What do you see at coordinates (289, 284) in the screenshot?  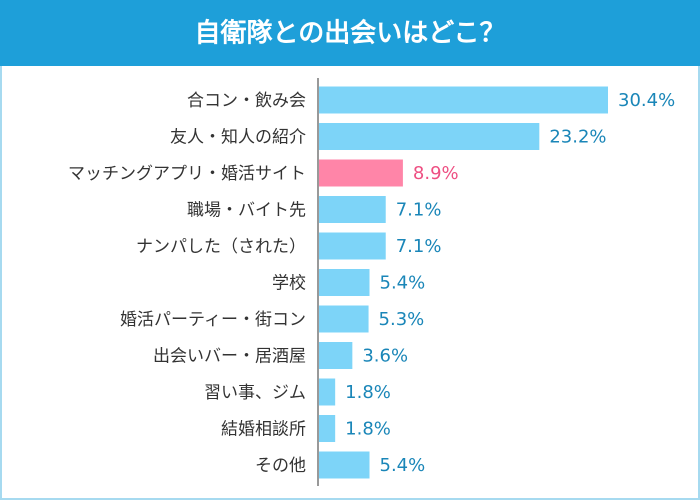 I see `category-label: 学校` at bounding box center [289, 284].